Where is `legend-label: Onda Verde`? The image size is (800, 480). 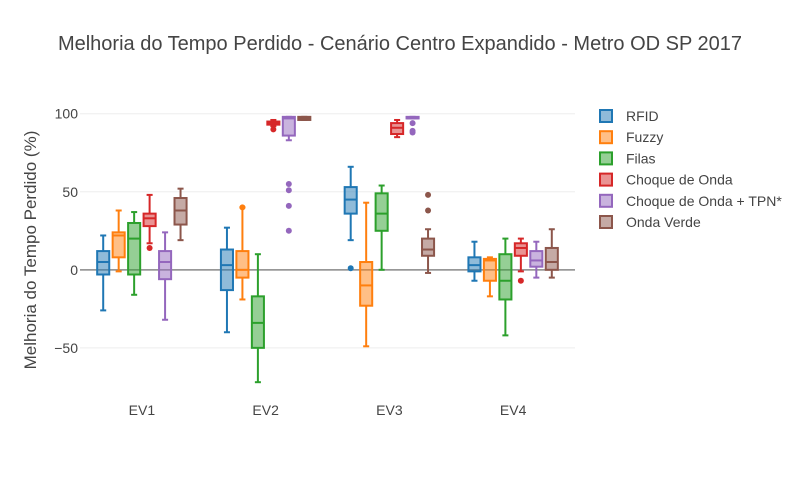
legend-label: Onda Verde is located at coordinates (663, 222).